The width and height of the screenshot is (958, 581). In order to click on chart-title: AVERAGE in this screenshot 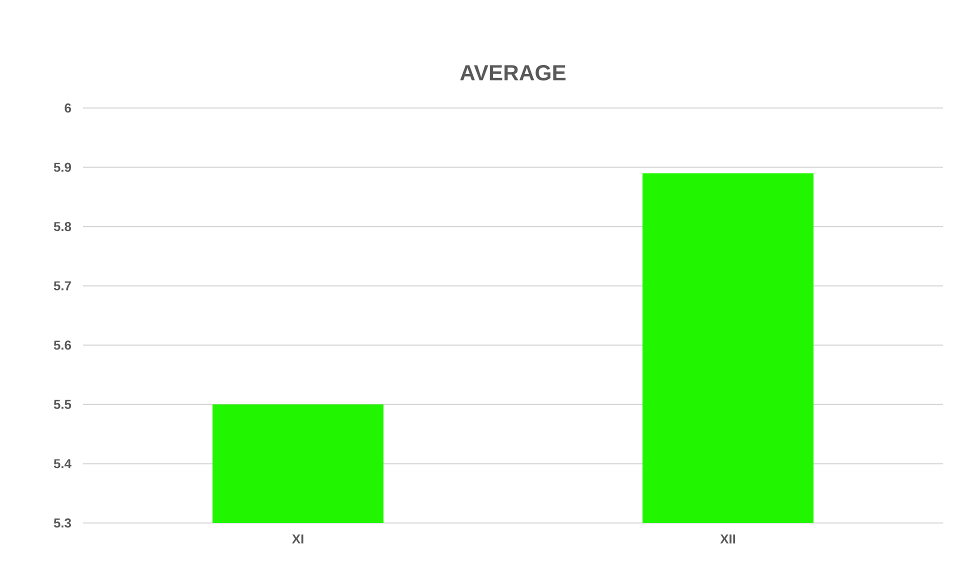, I will do `click(513, 72)`.